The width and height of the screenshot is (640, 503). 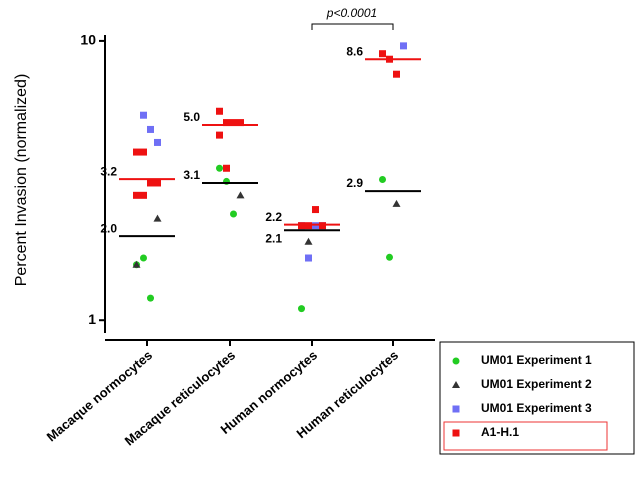 I want to click on median-label: 2.2, so click(x=273, y=217).